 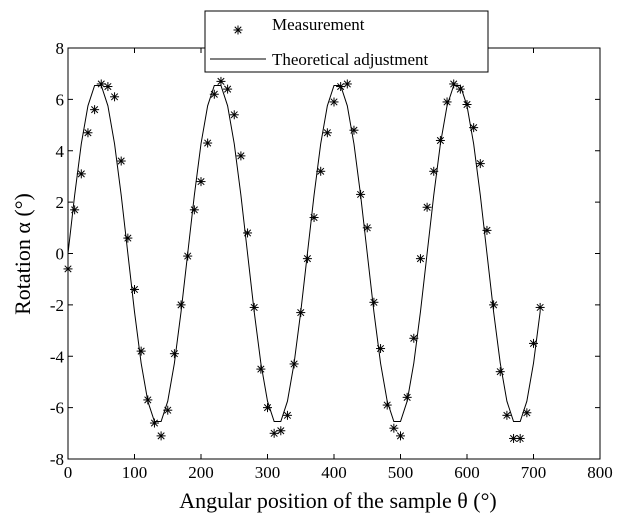 What do you see at coordinates (60, 202) in the screenshot?
I see `y-tick-label: 2` at bounding box center [60, 202].